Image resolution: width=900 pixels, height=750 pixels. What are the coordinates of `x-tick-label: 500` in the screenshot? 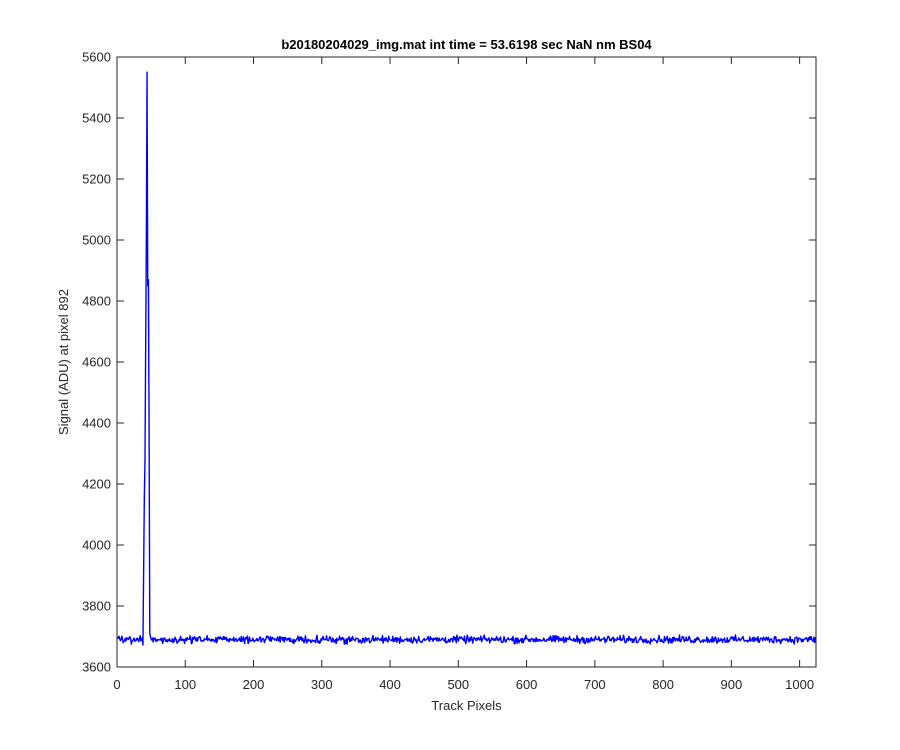 It's located at (458, 684).